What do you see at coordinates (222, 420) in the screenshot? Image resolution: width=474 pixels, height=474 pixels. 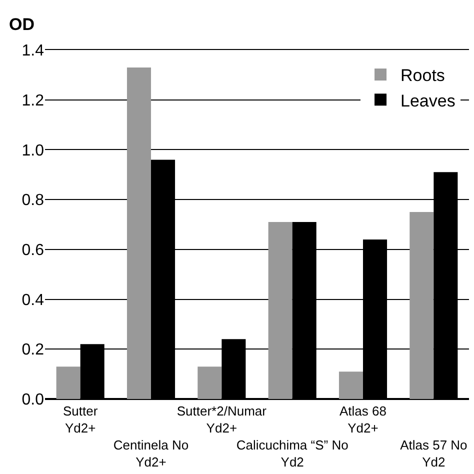 I see `x-tick-label: Sutter*2/Numar Yd2+` at bounding box center [222, 420].